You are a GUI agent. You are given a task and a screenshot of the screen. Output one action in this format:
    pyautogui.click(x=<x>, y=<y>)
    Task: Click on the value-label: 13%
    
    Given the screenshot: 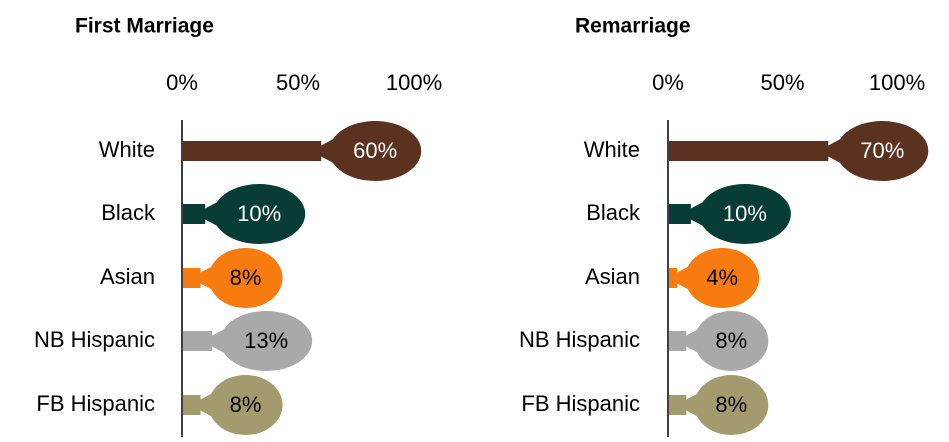 What is the action you would take?
    pyautogui.click(x=266, y=340)
    